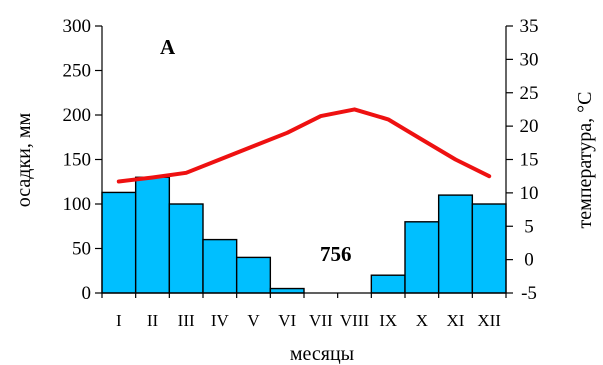  Describe the element at coordinates (24, 159) in the screenshot. I see `y-axis-left-title: осадки, мм` at that location.